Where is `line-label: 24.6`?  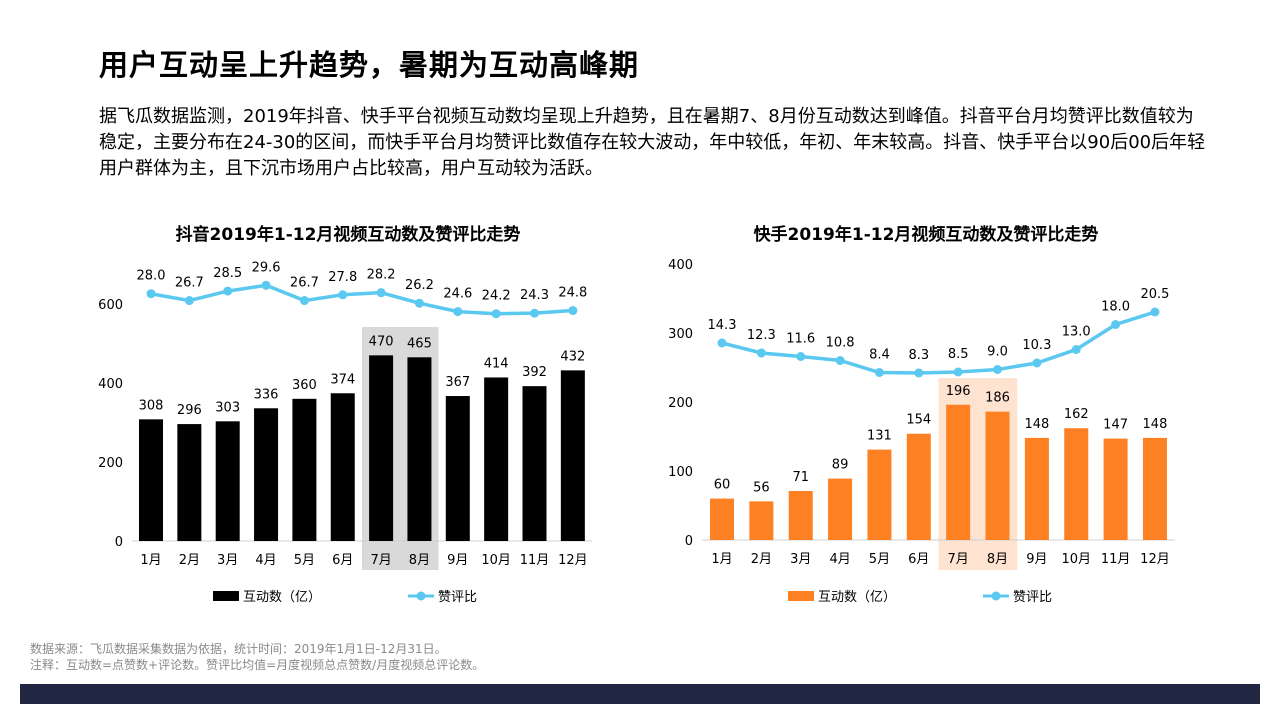
line-label: 24.6 is located at coordinates (457, 294).